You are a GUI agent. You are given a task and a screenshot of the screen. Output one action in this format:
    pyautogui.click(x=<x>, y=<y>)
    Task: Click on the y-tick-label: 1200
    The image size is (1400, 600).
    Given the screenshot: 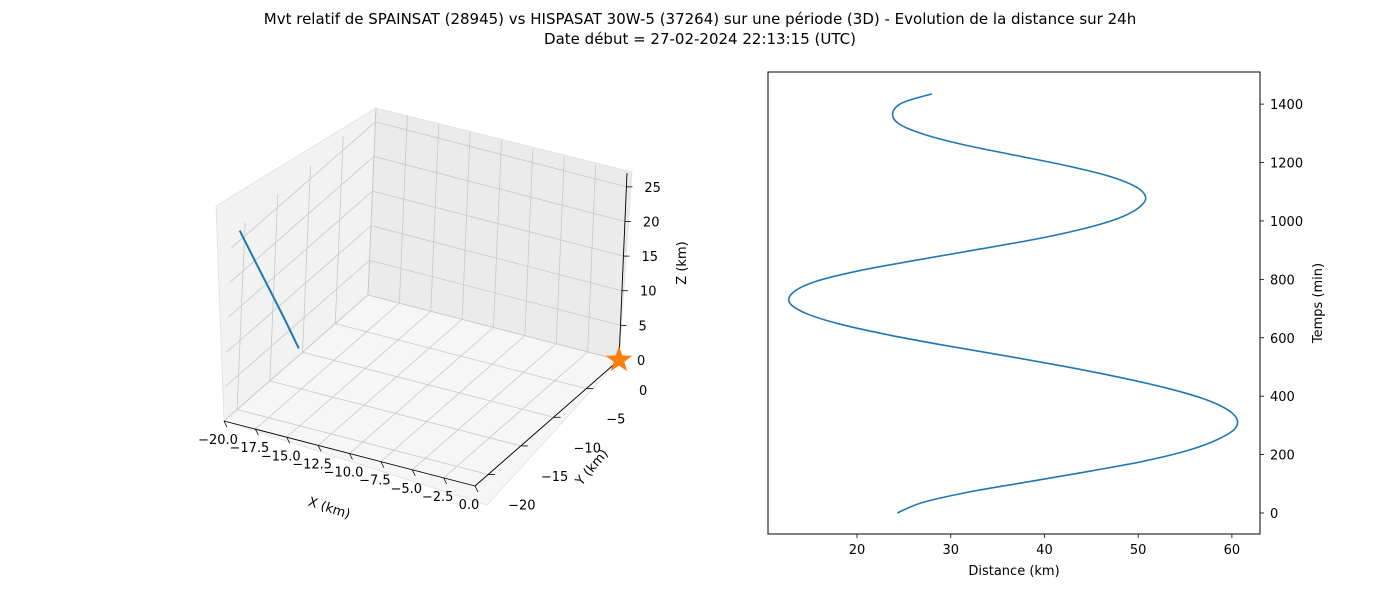 What is the action you would take?
    pyautogui.click(x=1286, y=164)
    